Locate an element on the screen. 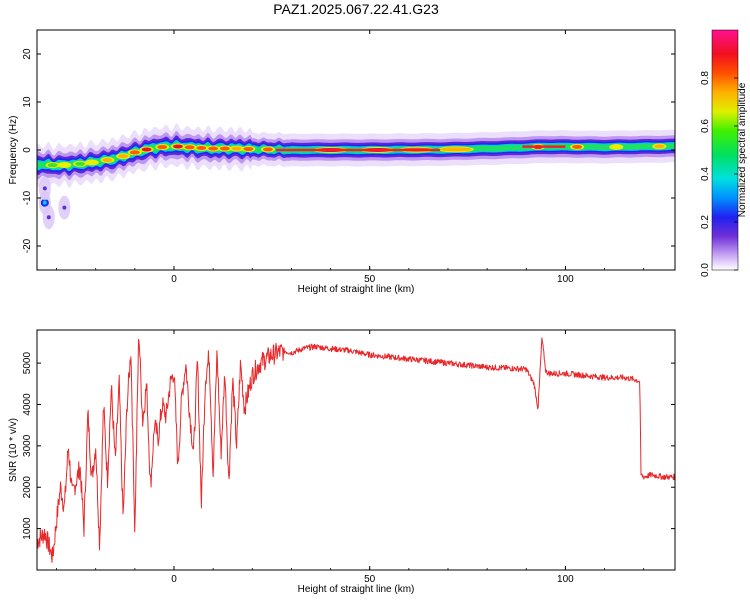 The width and height of the screenshot is (750, 600). colorbar-tick-label: 0.2 is located at coordinates (705, 222).